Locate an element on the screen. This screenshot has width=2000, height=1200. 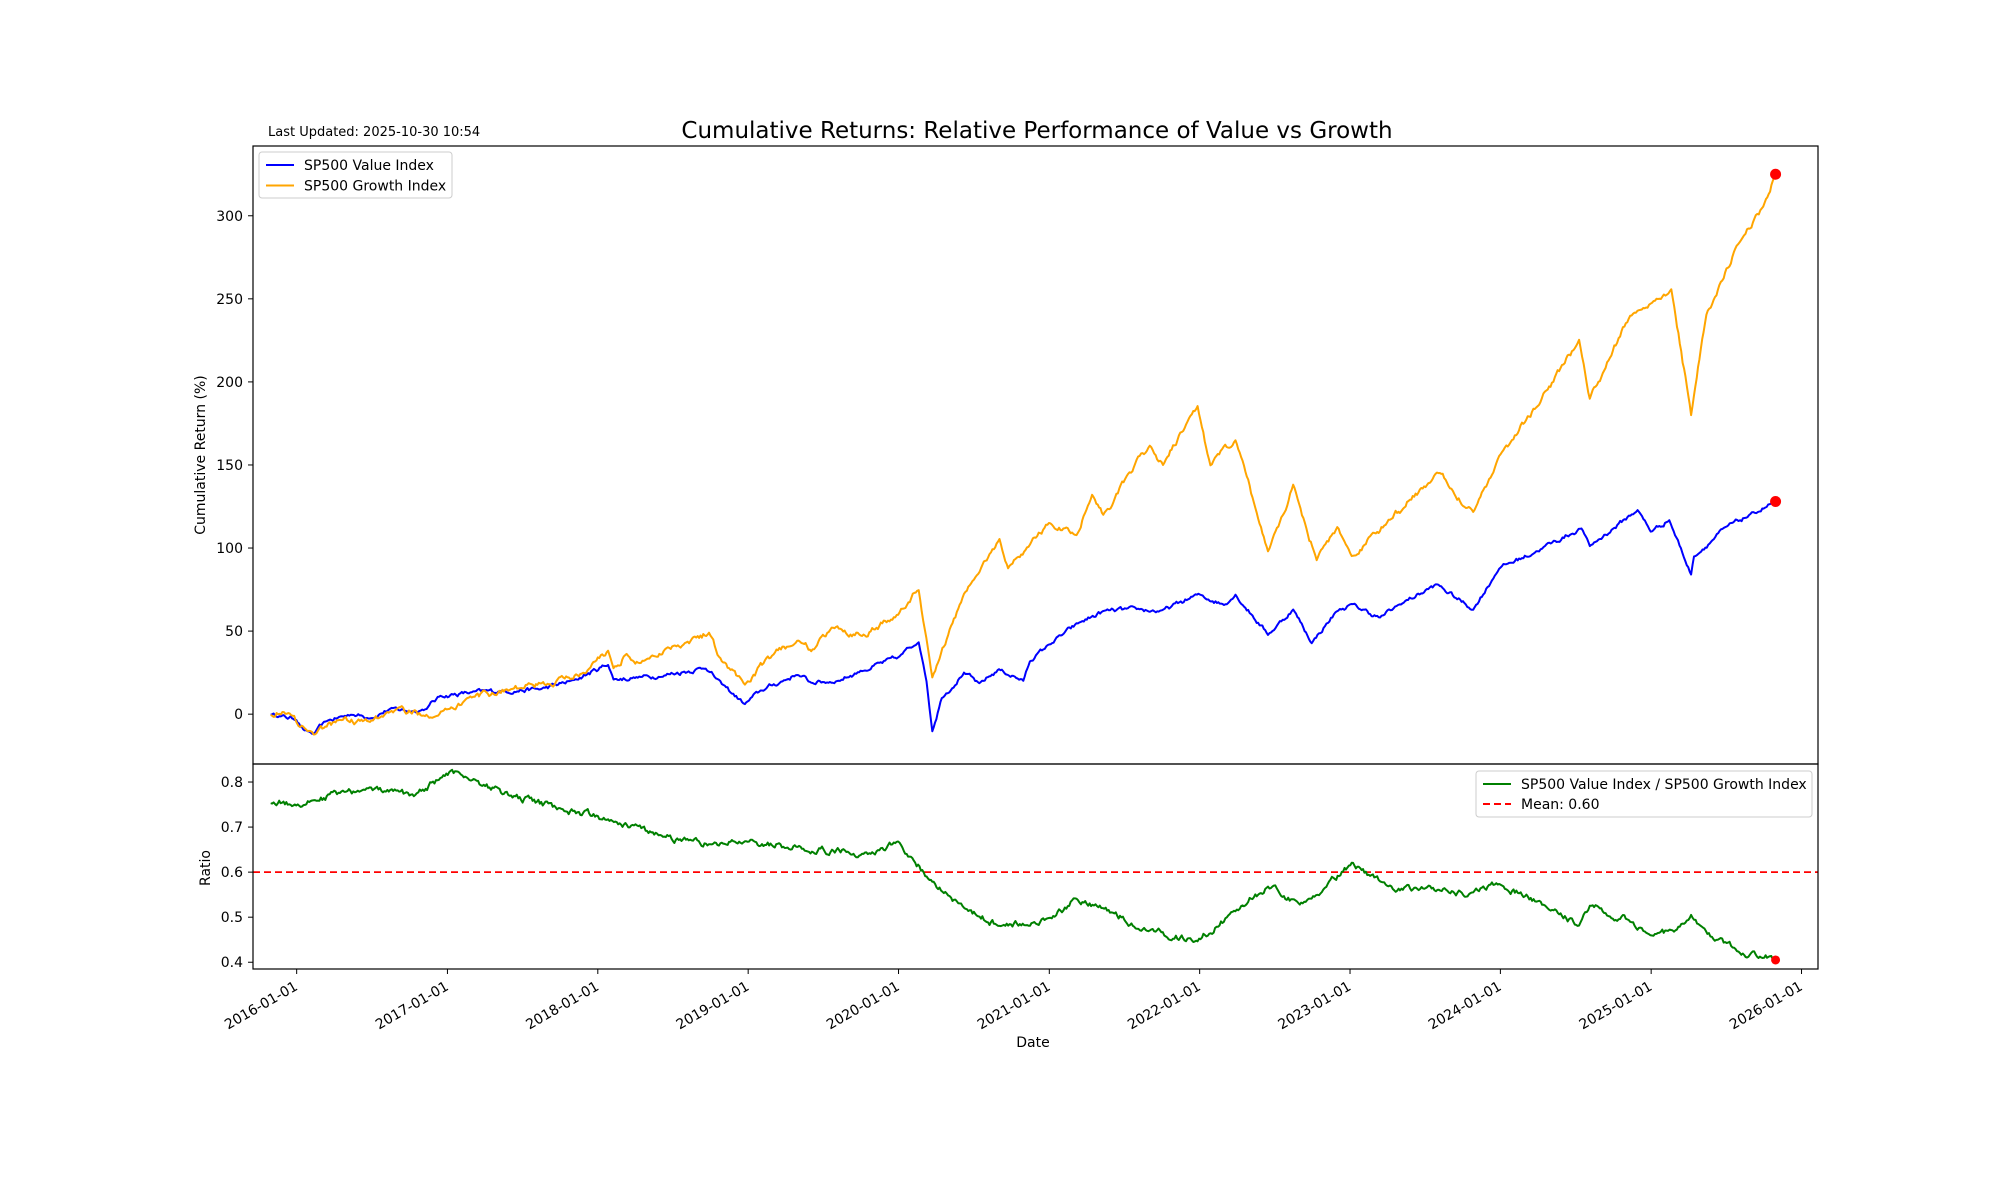
latest-point-marker-growth is located at coordinates (1776, 174).